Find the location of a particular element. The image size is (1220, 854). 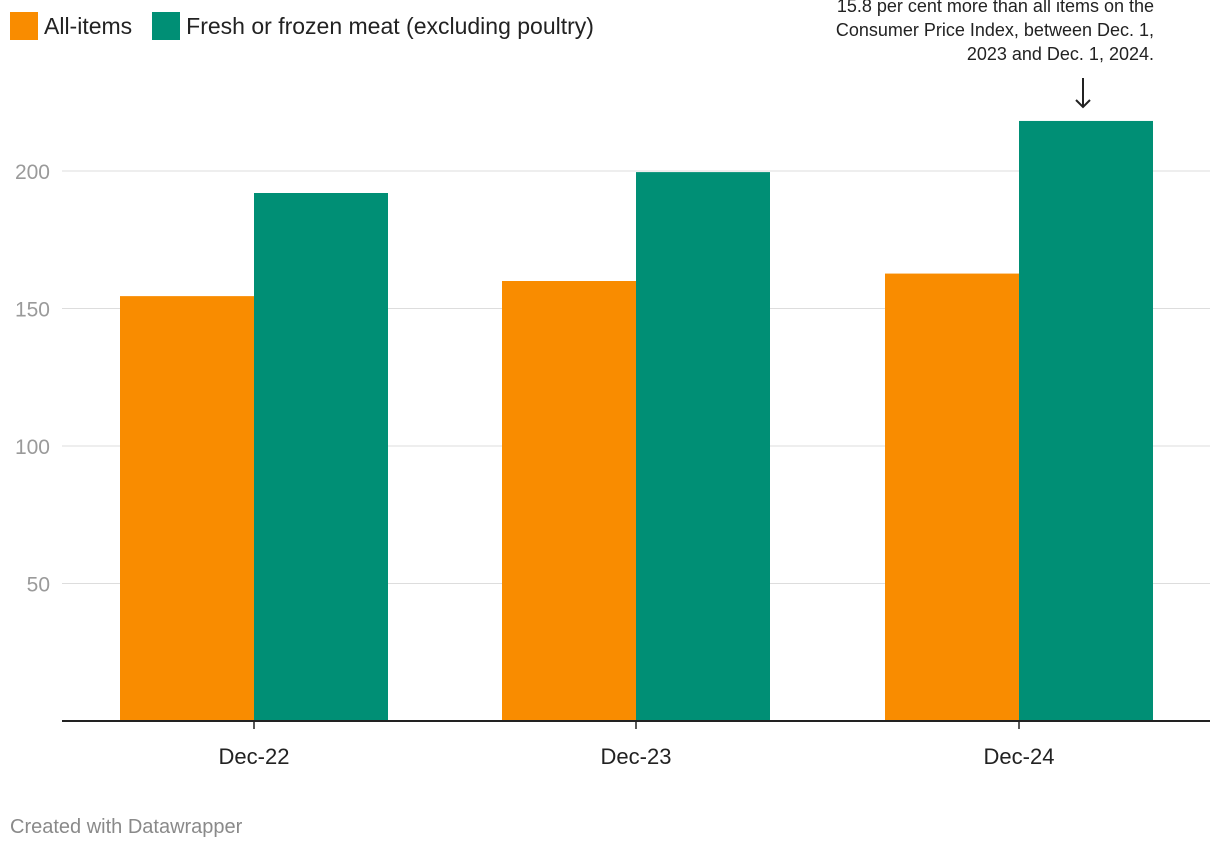

legend-label-meat: Fresh or frozen meat (excluding poultry) is located at coordinates (390, 25).